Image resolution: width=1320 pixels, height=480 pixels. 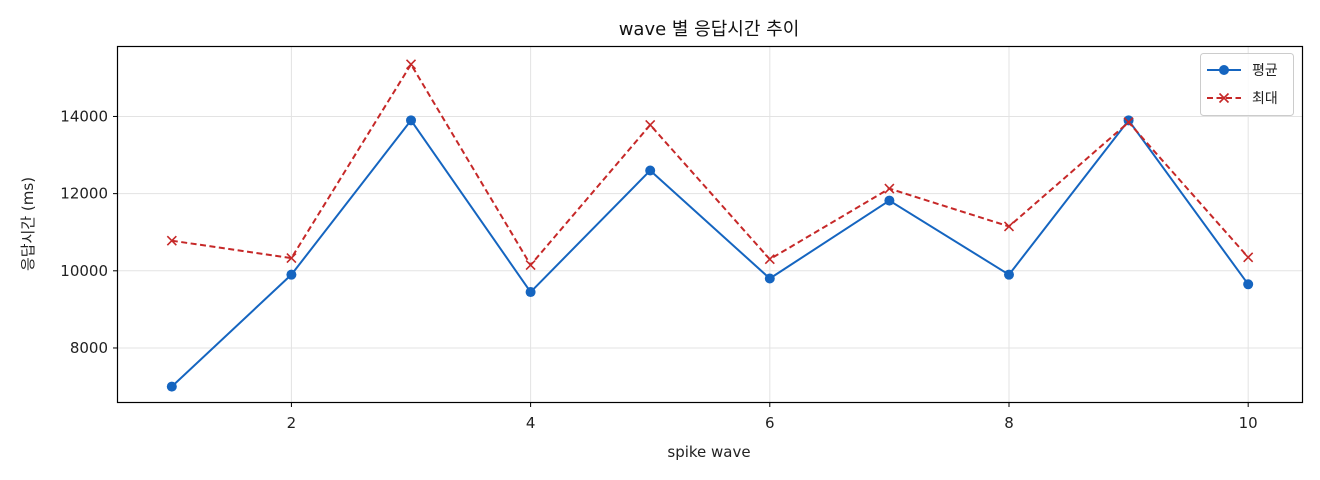 I want to click on x-tick-label: 6, so click(x=770, y=423).